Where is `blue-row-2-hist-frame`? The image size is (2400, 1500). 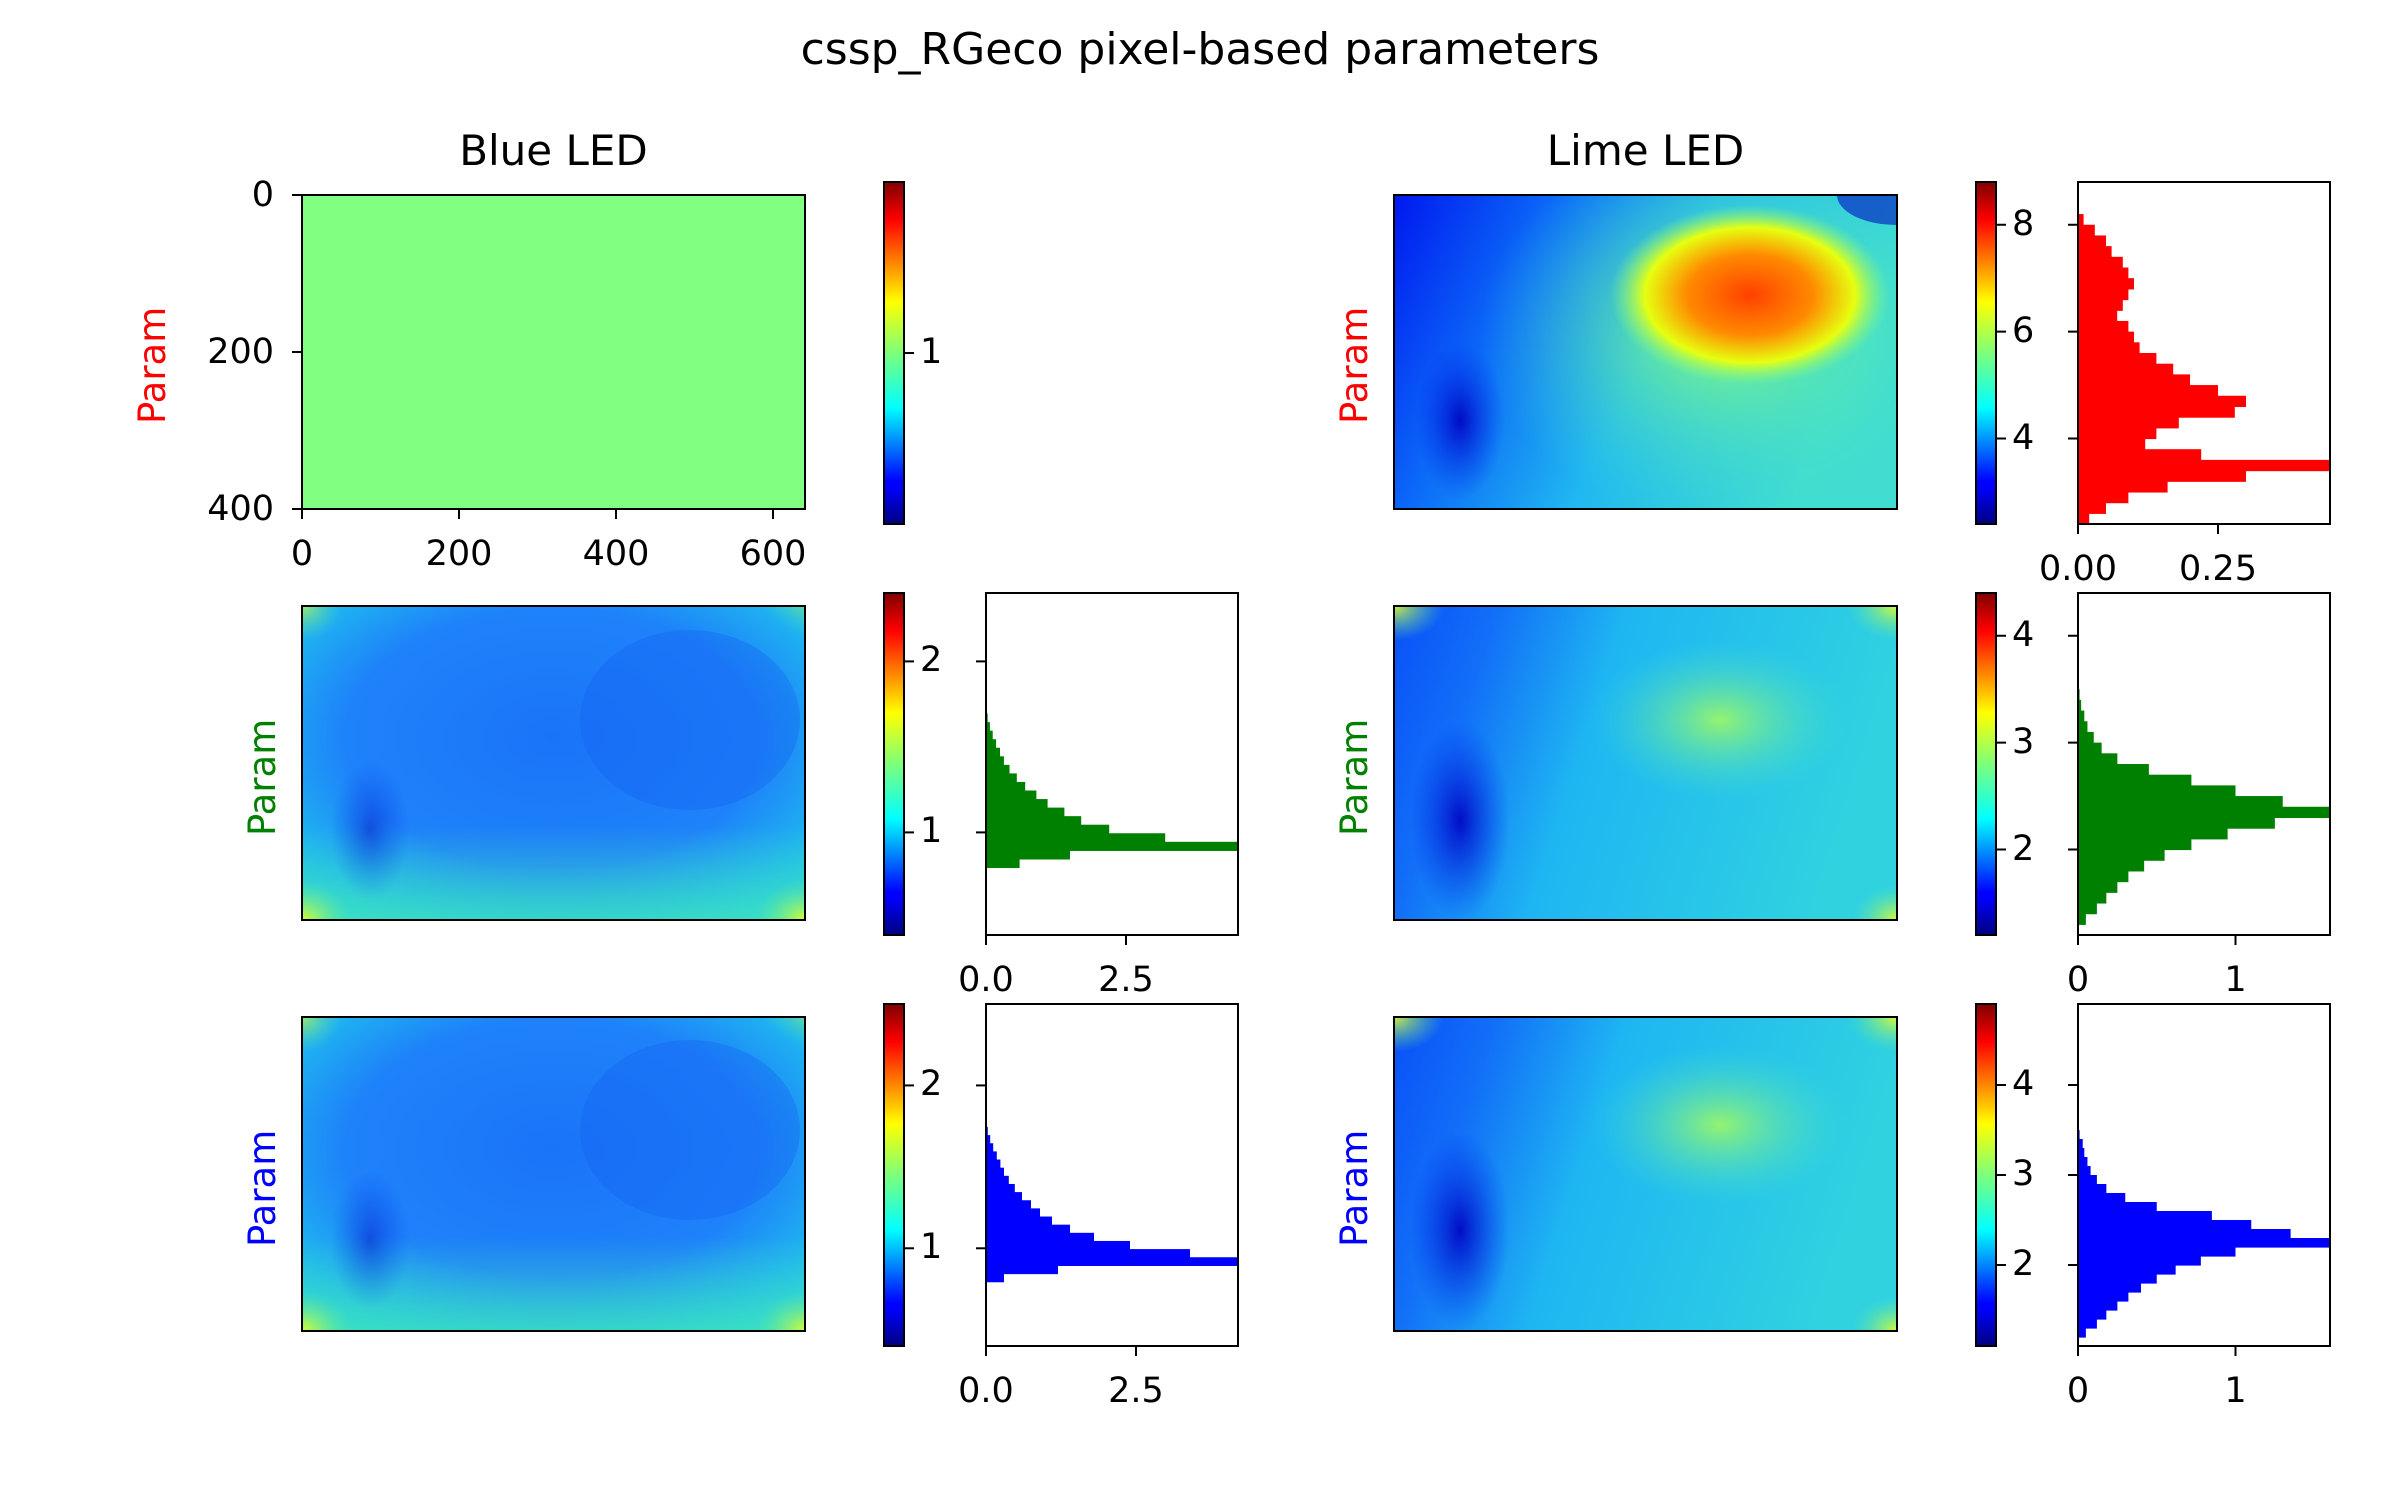 blue-row-2-hist-frame is located at coordinates (1112, 764).